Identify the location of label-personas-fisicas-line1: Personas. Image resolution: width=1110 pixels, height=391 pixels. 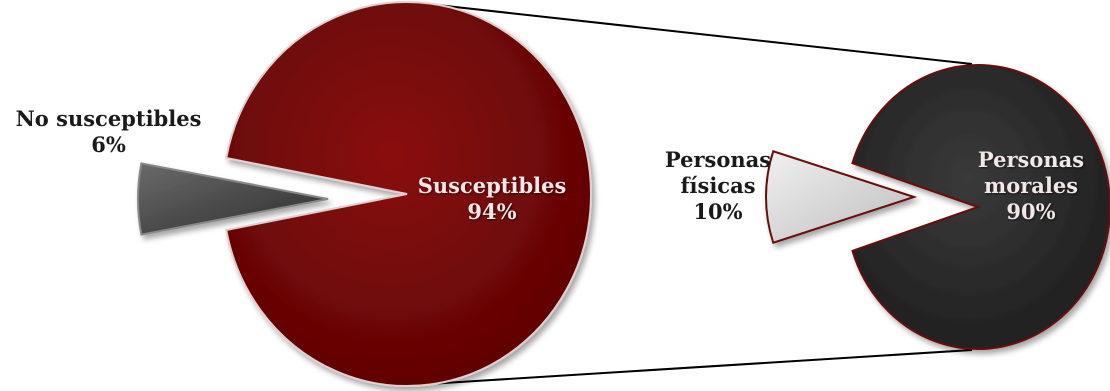
(718, 159).